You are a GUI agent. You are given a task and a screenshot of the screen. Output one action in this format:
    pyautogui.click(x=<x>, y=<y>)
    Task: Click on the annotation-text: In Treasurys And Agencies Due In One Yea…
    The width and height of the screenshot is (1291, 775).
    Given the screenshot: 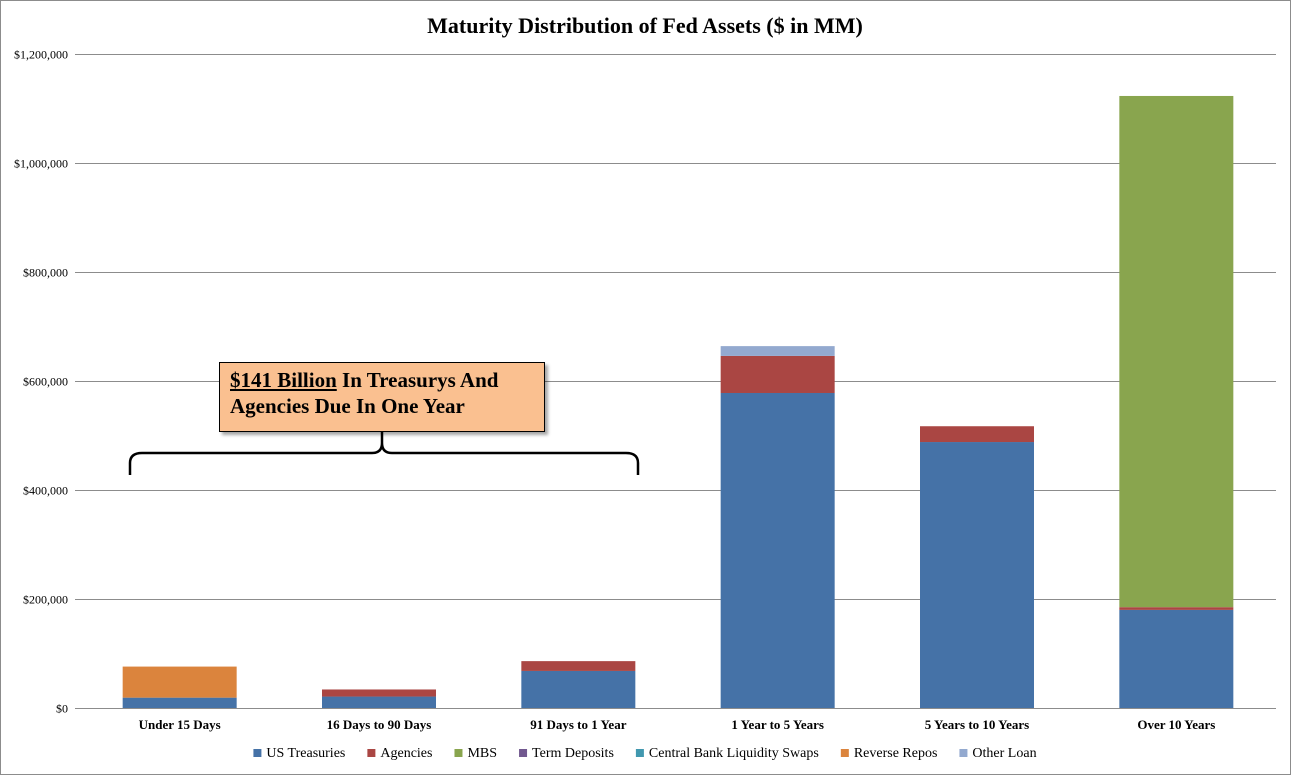 What is the action you would take?
    pyautogui.click(x=364, y=393)
    